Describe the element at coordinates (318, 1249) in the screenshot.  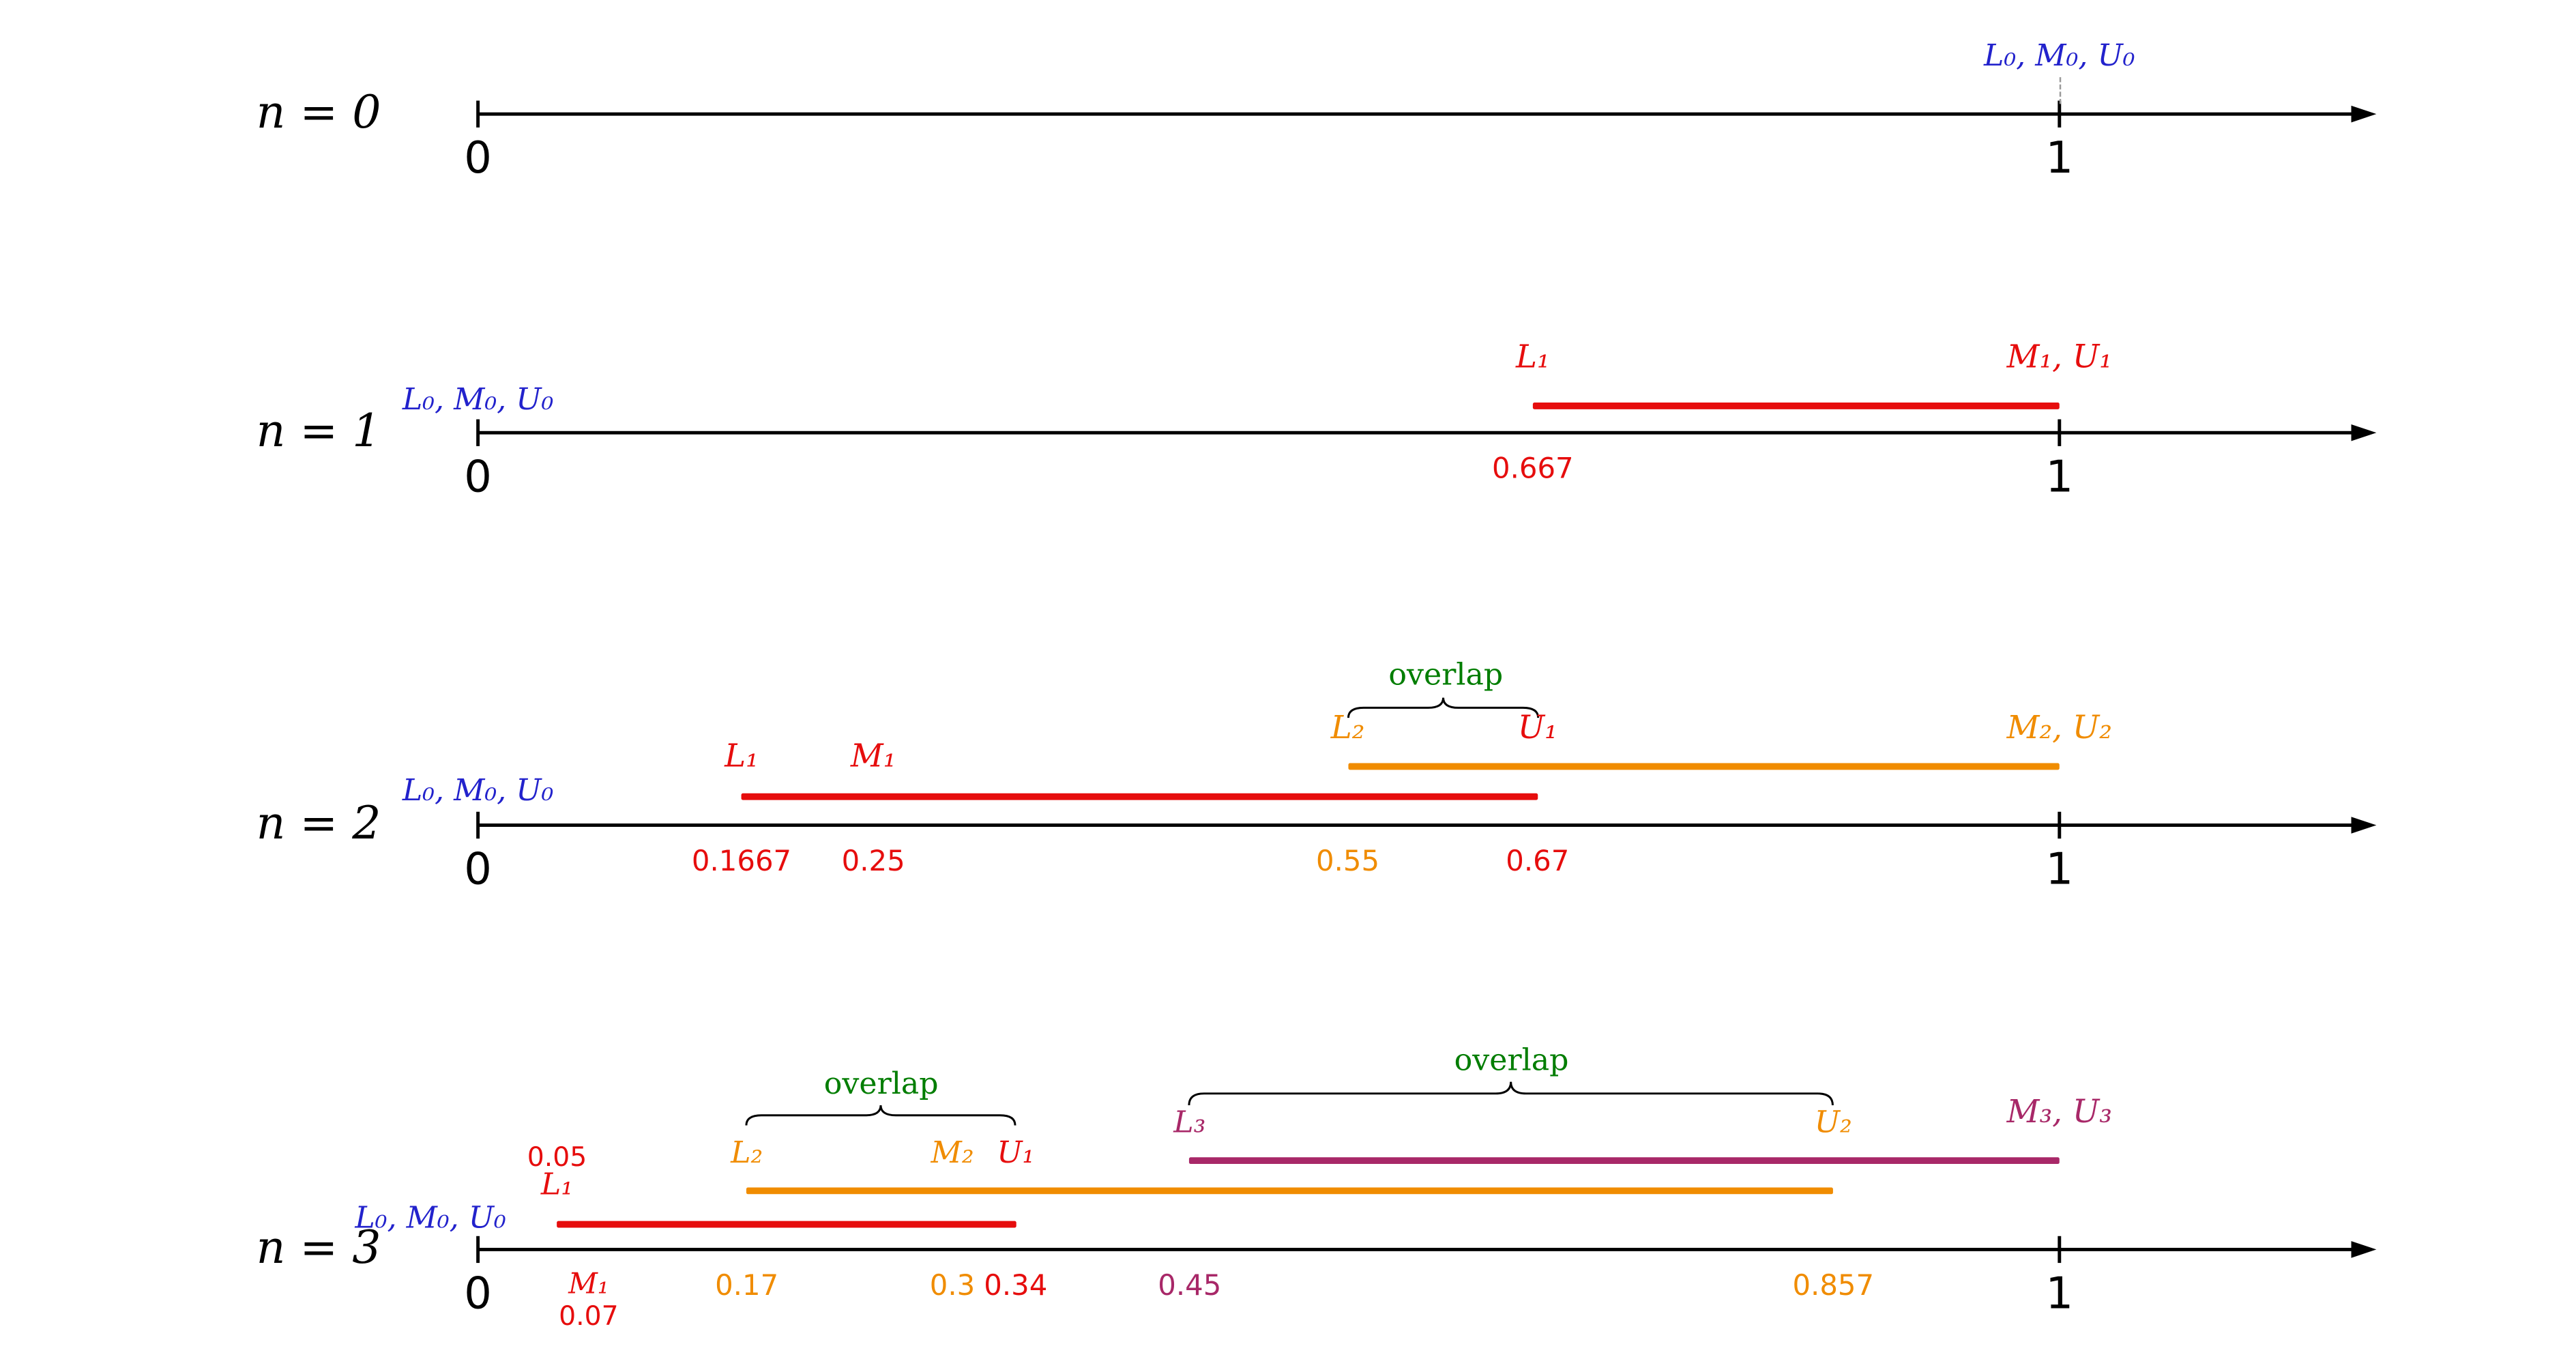
I see `row-label-n3: n = 3` at that location.